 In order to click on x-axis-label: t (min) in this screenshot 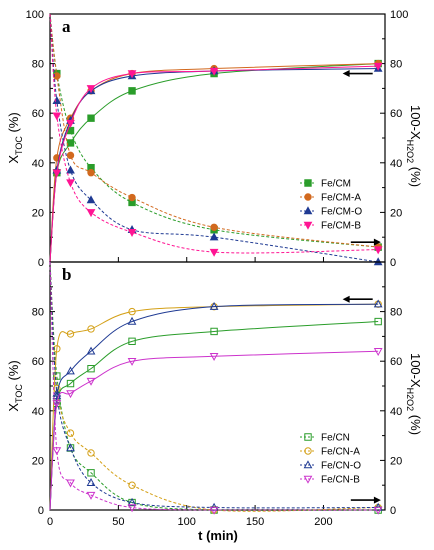, I will do `click(218, 535)`.